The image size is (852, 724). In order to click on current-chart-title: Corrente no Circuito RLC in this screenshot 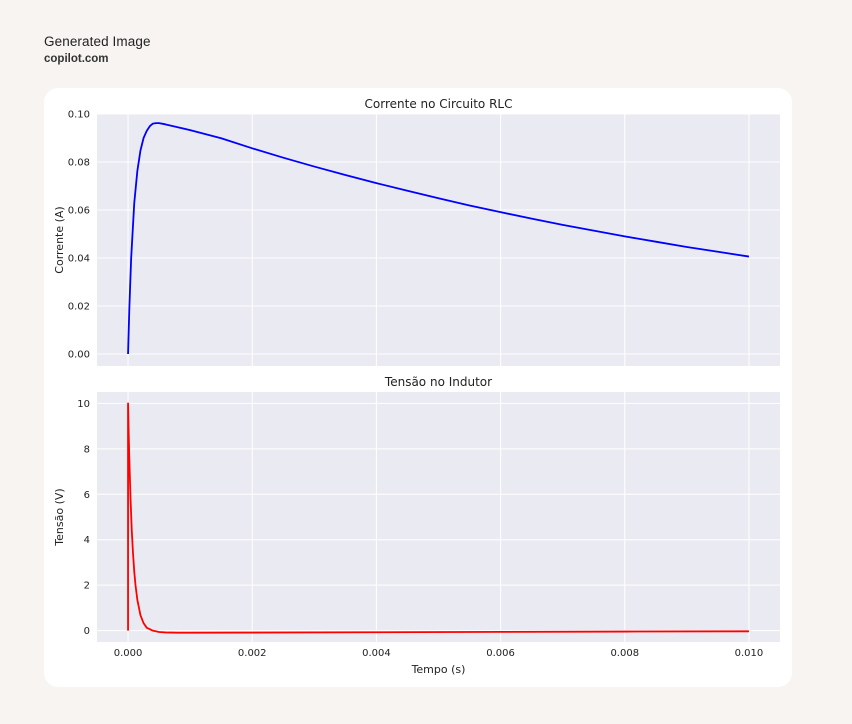, I will do `click(439, 104)`.